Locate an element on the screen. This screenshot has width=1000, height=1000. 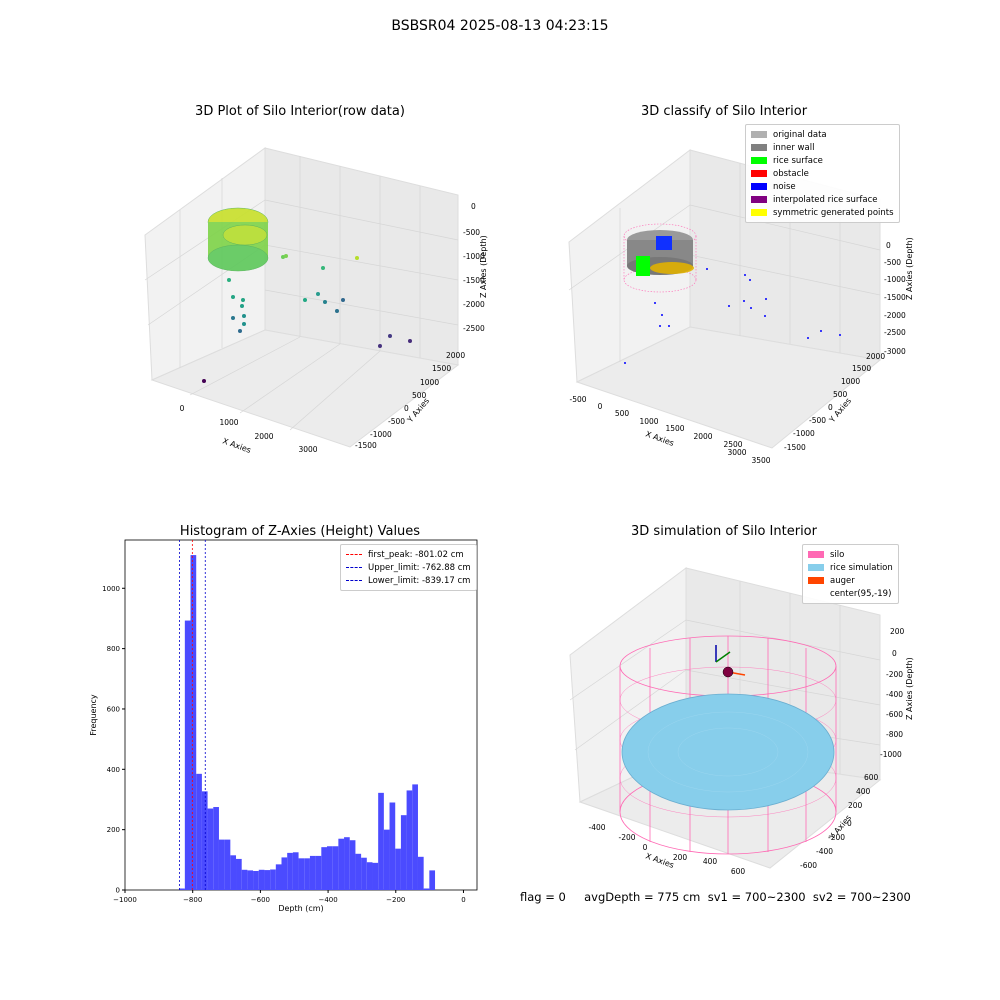
p4-ytick: 0 is located at coordinates (849, 823).